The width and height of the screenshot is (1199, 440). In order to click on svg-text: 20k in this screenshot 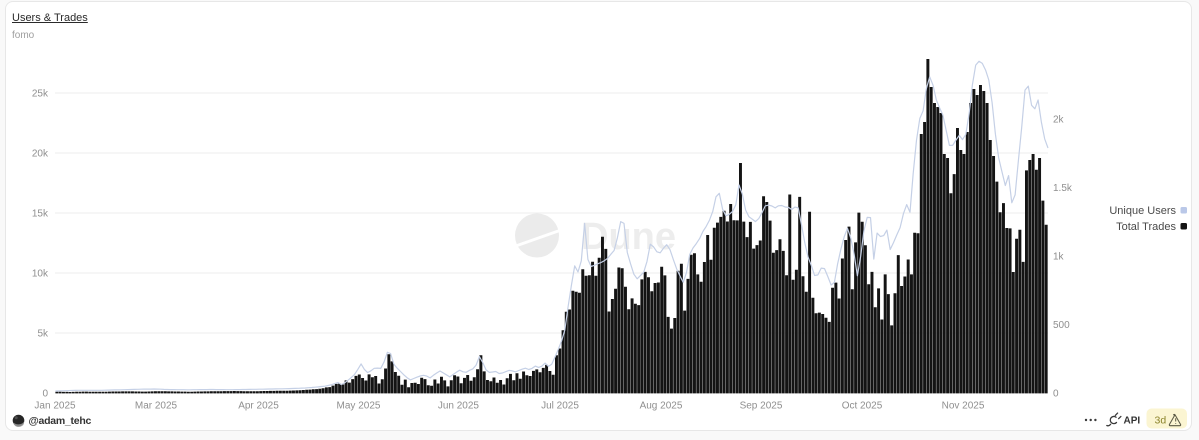, I will do `click(40, 154)`.